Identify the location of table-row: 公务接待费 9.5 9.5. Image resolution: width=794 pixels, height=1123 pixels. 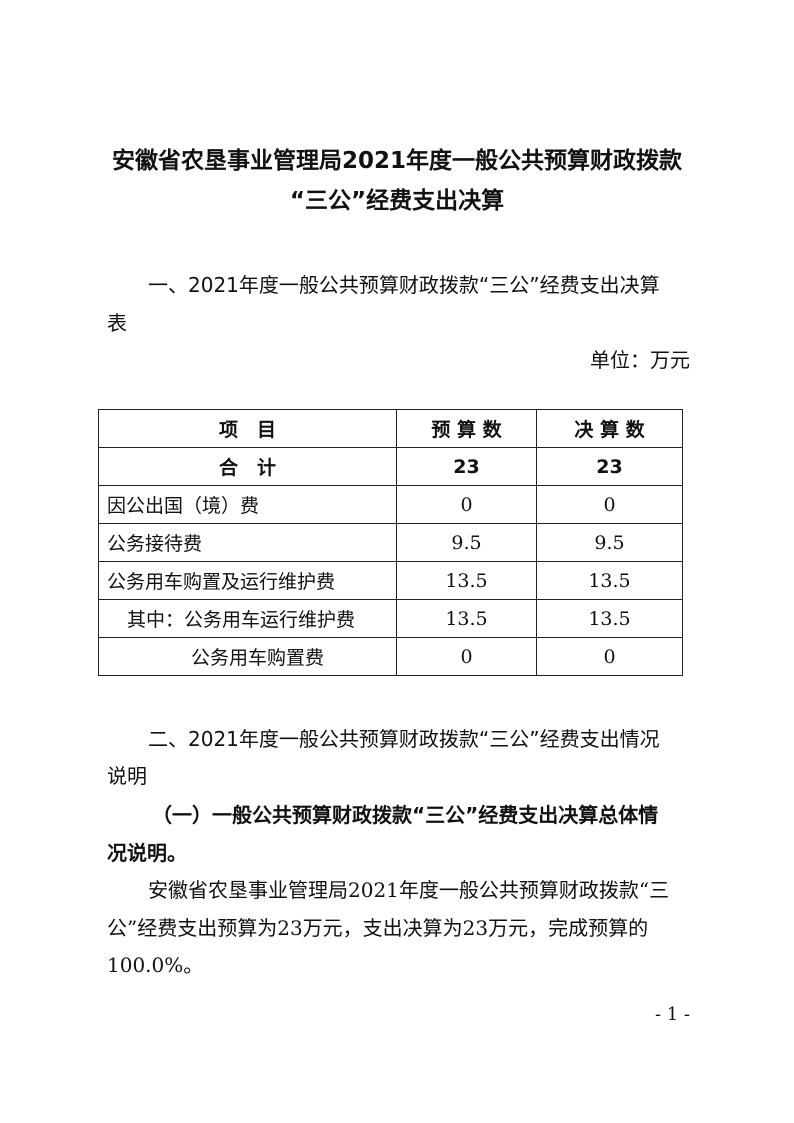
(390, 542).